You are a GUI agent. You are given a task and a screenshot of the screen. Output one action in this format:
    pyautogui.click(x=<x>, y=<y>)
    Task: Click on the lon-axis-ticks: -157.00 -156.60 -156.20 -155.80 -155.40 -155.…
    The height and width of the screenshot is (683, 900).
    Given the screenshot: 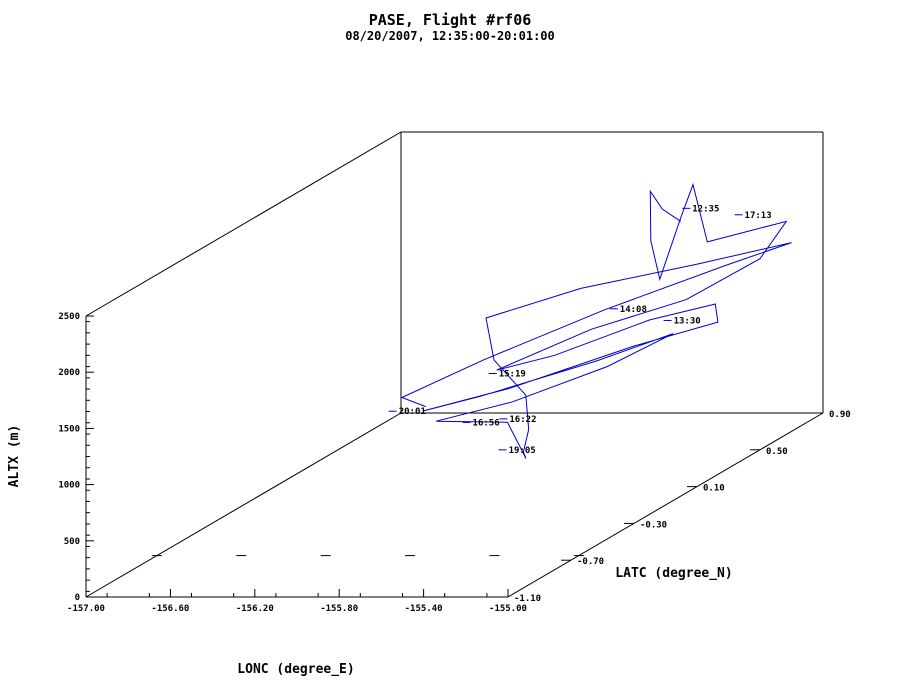 What is the action you would take?
    pyautogui.click(x=325, y=584)
    